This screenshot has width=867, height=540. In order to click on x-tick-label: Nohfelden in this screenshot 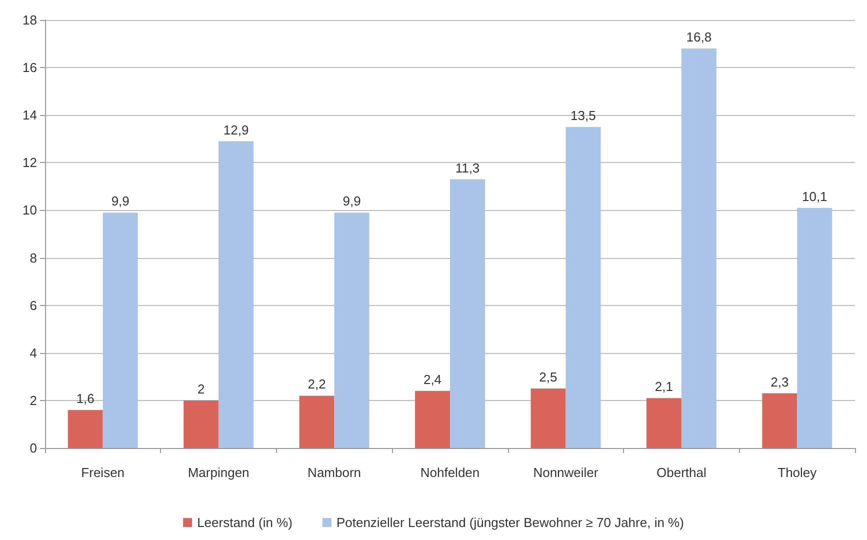, I will do `click(450, 472)`.